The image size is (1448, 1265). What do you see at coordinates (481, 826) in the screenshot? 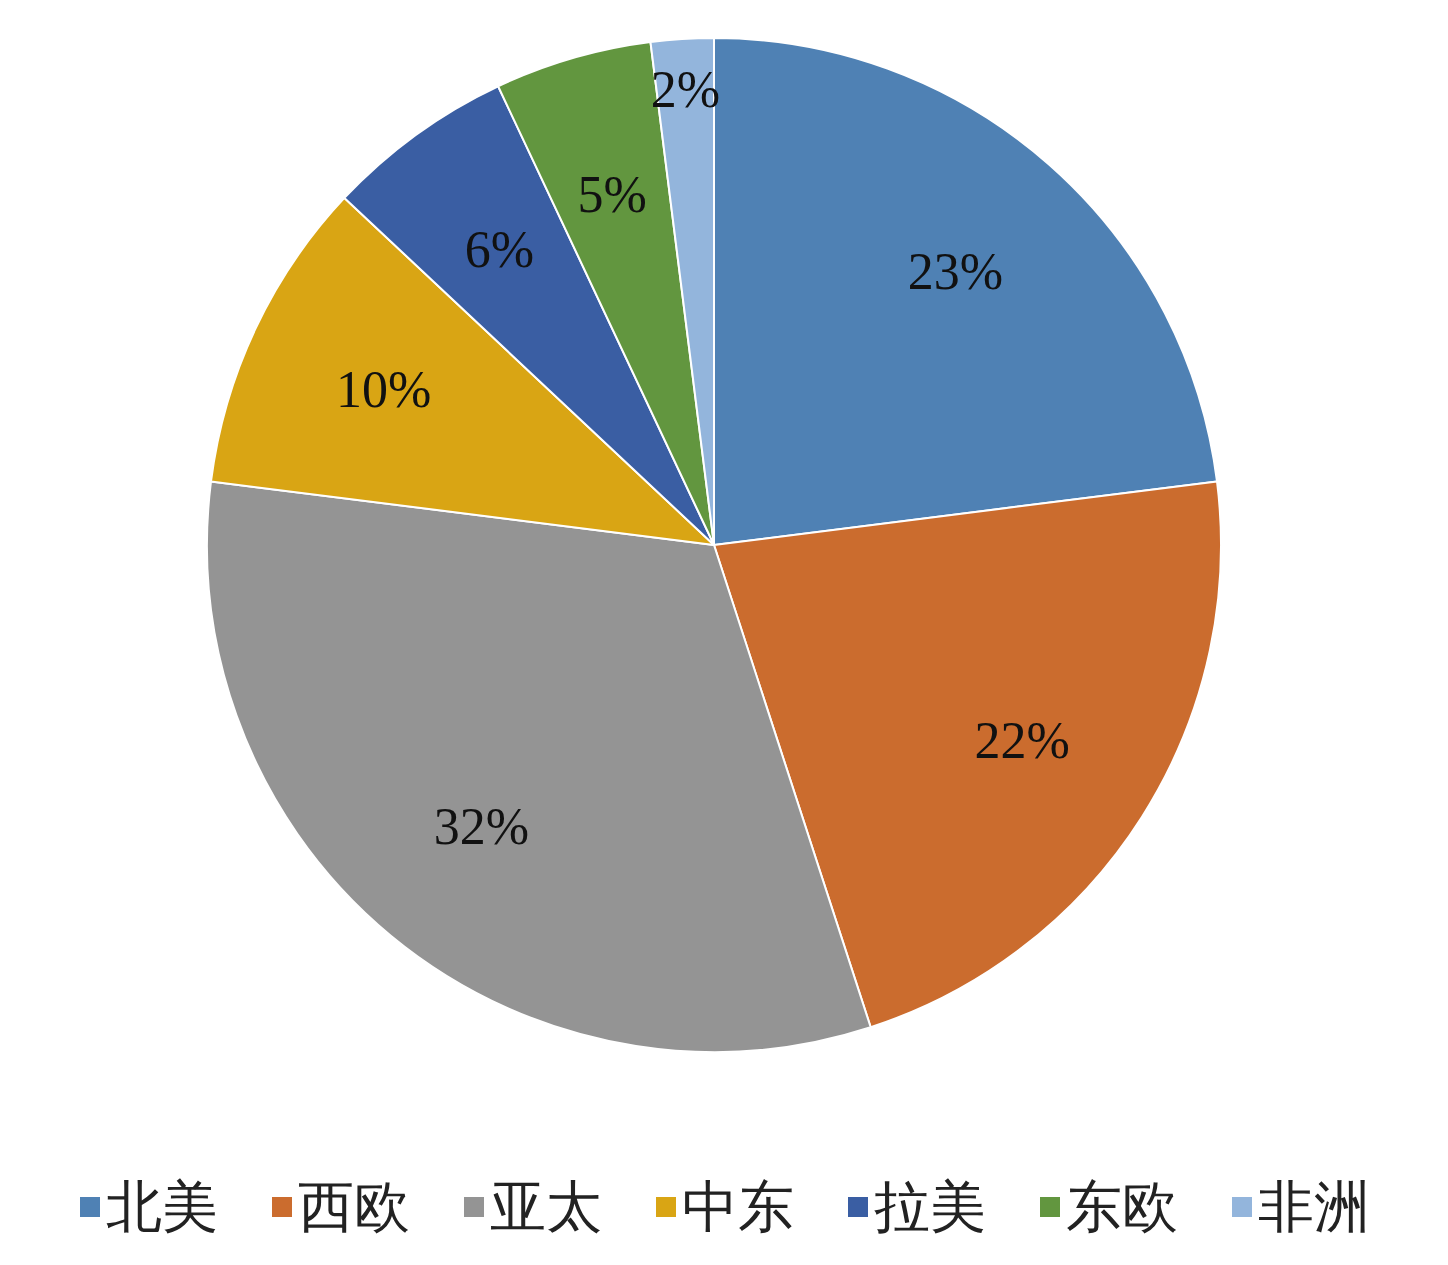
I see `data-label: 32%` at bounding box center [481, 826].